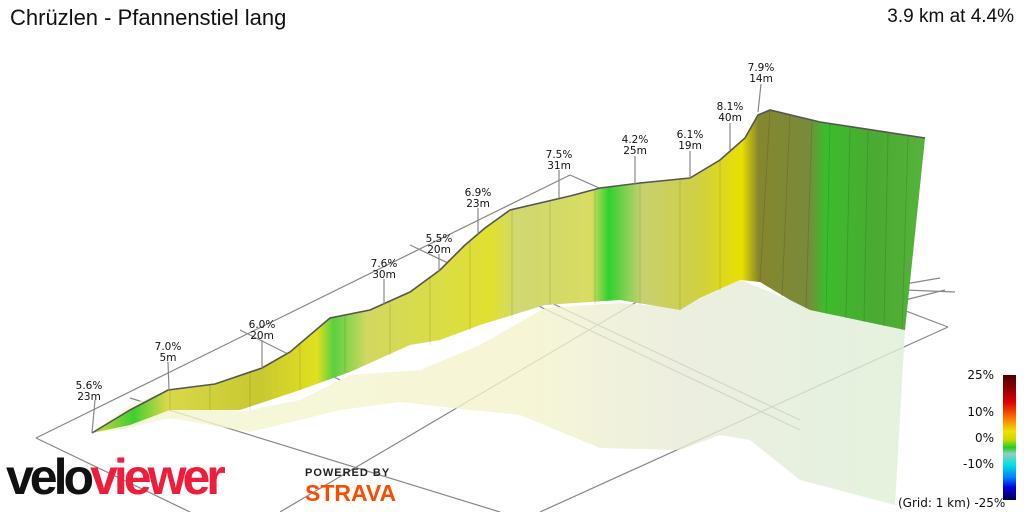 This screenshot has height=512, width=1024. Describe the element at coordinates (559, 166) in the screenshot. I see `svg-text: 31m` at that location.